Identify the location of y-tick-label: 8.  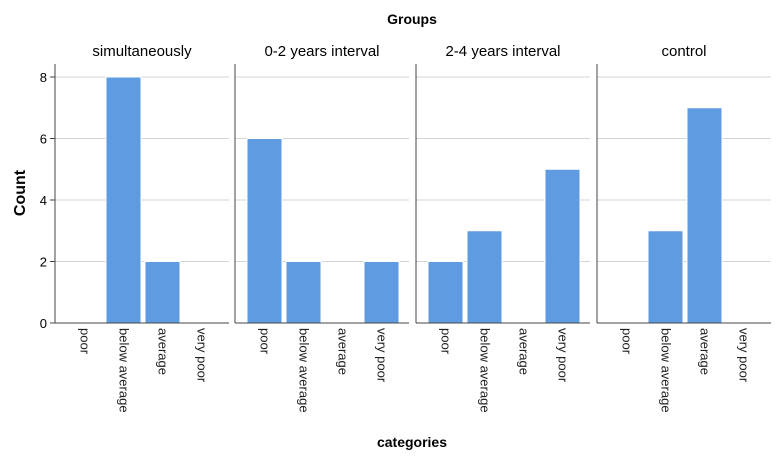
(43, 77).